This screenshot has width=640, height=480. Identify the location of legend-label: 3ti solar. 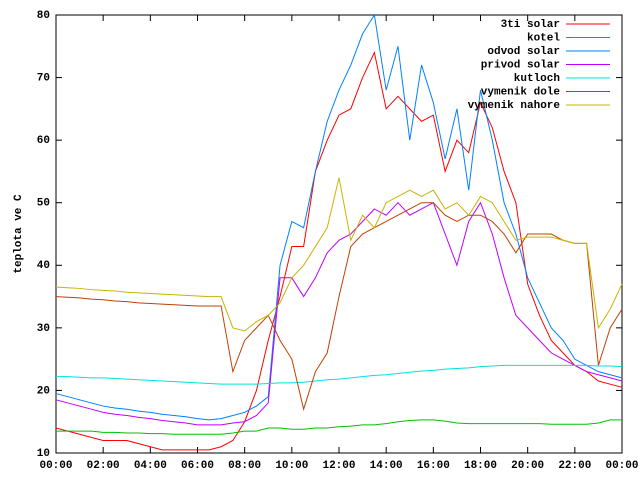
(530, 25).